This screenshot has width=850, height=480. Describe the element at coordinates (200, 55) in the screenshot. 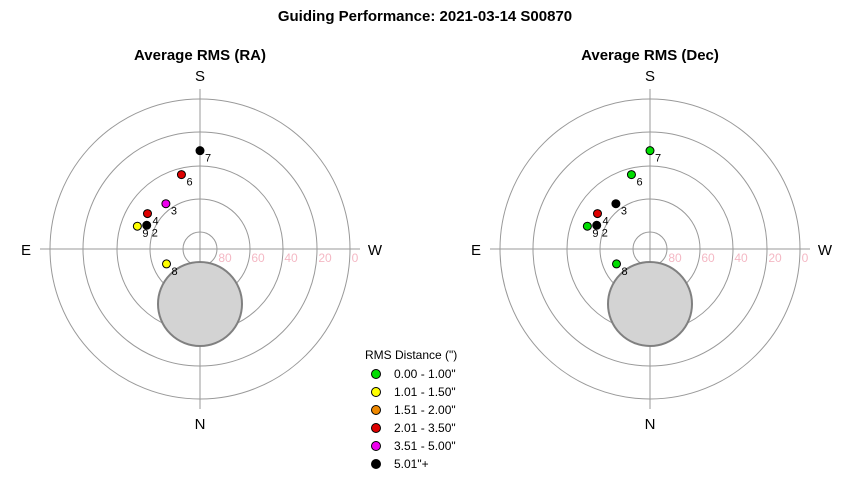

I see `plot-title: Average RMS (RA)` at that location.